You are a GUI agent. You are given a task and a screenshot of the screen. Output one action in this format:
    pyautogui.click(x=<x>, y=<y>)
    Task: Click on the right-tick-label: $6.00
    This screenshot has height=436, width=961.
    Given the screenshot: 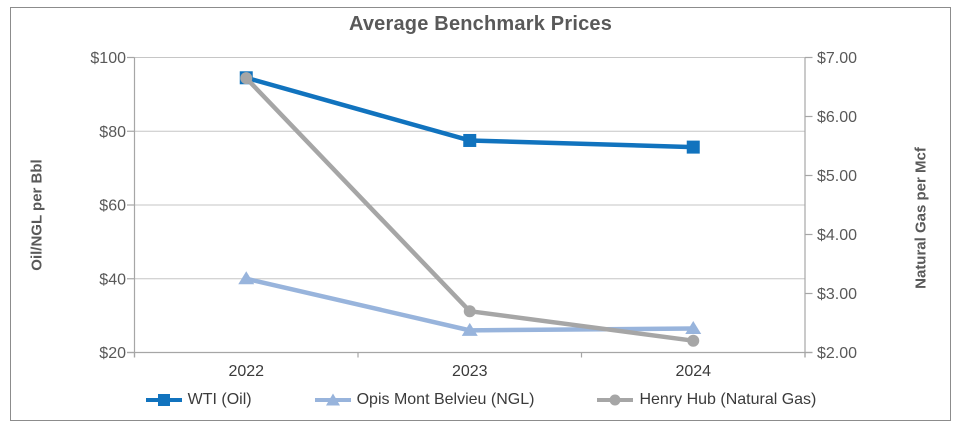 What is the action you would take?
    pyautogui.click(x=837, y=117)
    